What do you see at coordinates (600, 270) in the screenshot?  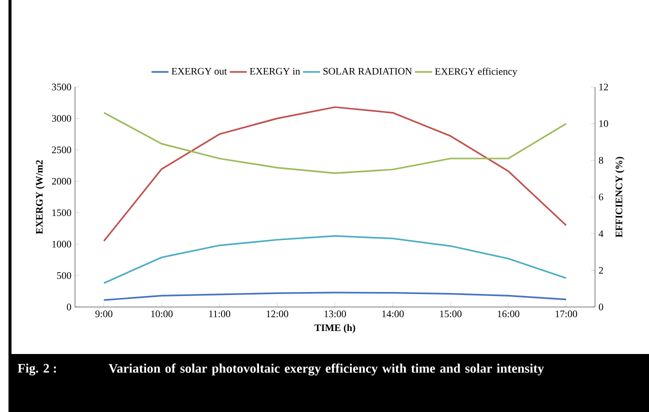 I see `y2-tick-label: 2` at bounding box center [600, 270].